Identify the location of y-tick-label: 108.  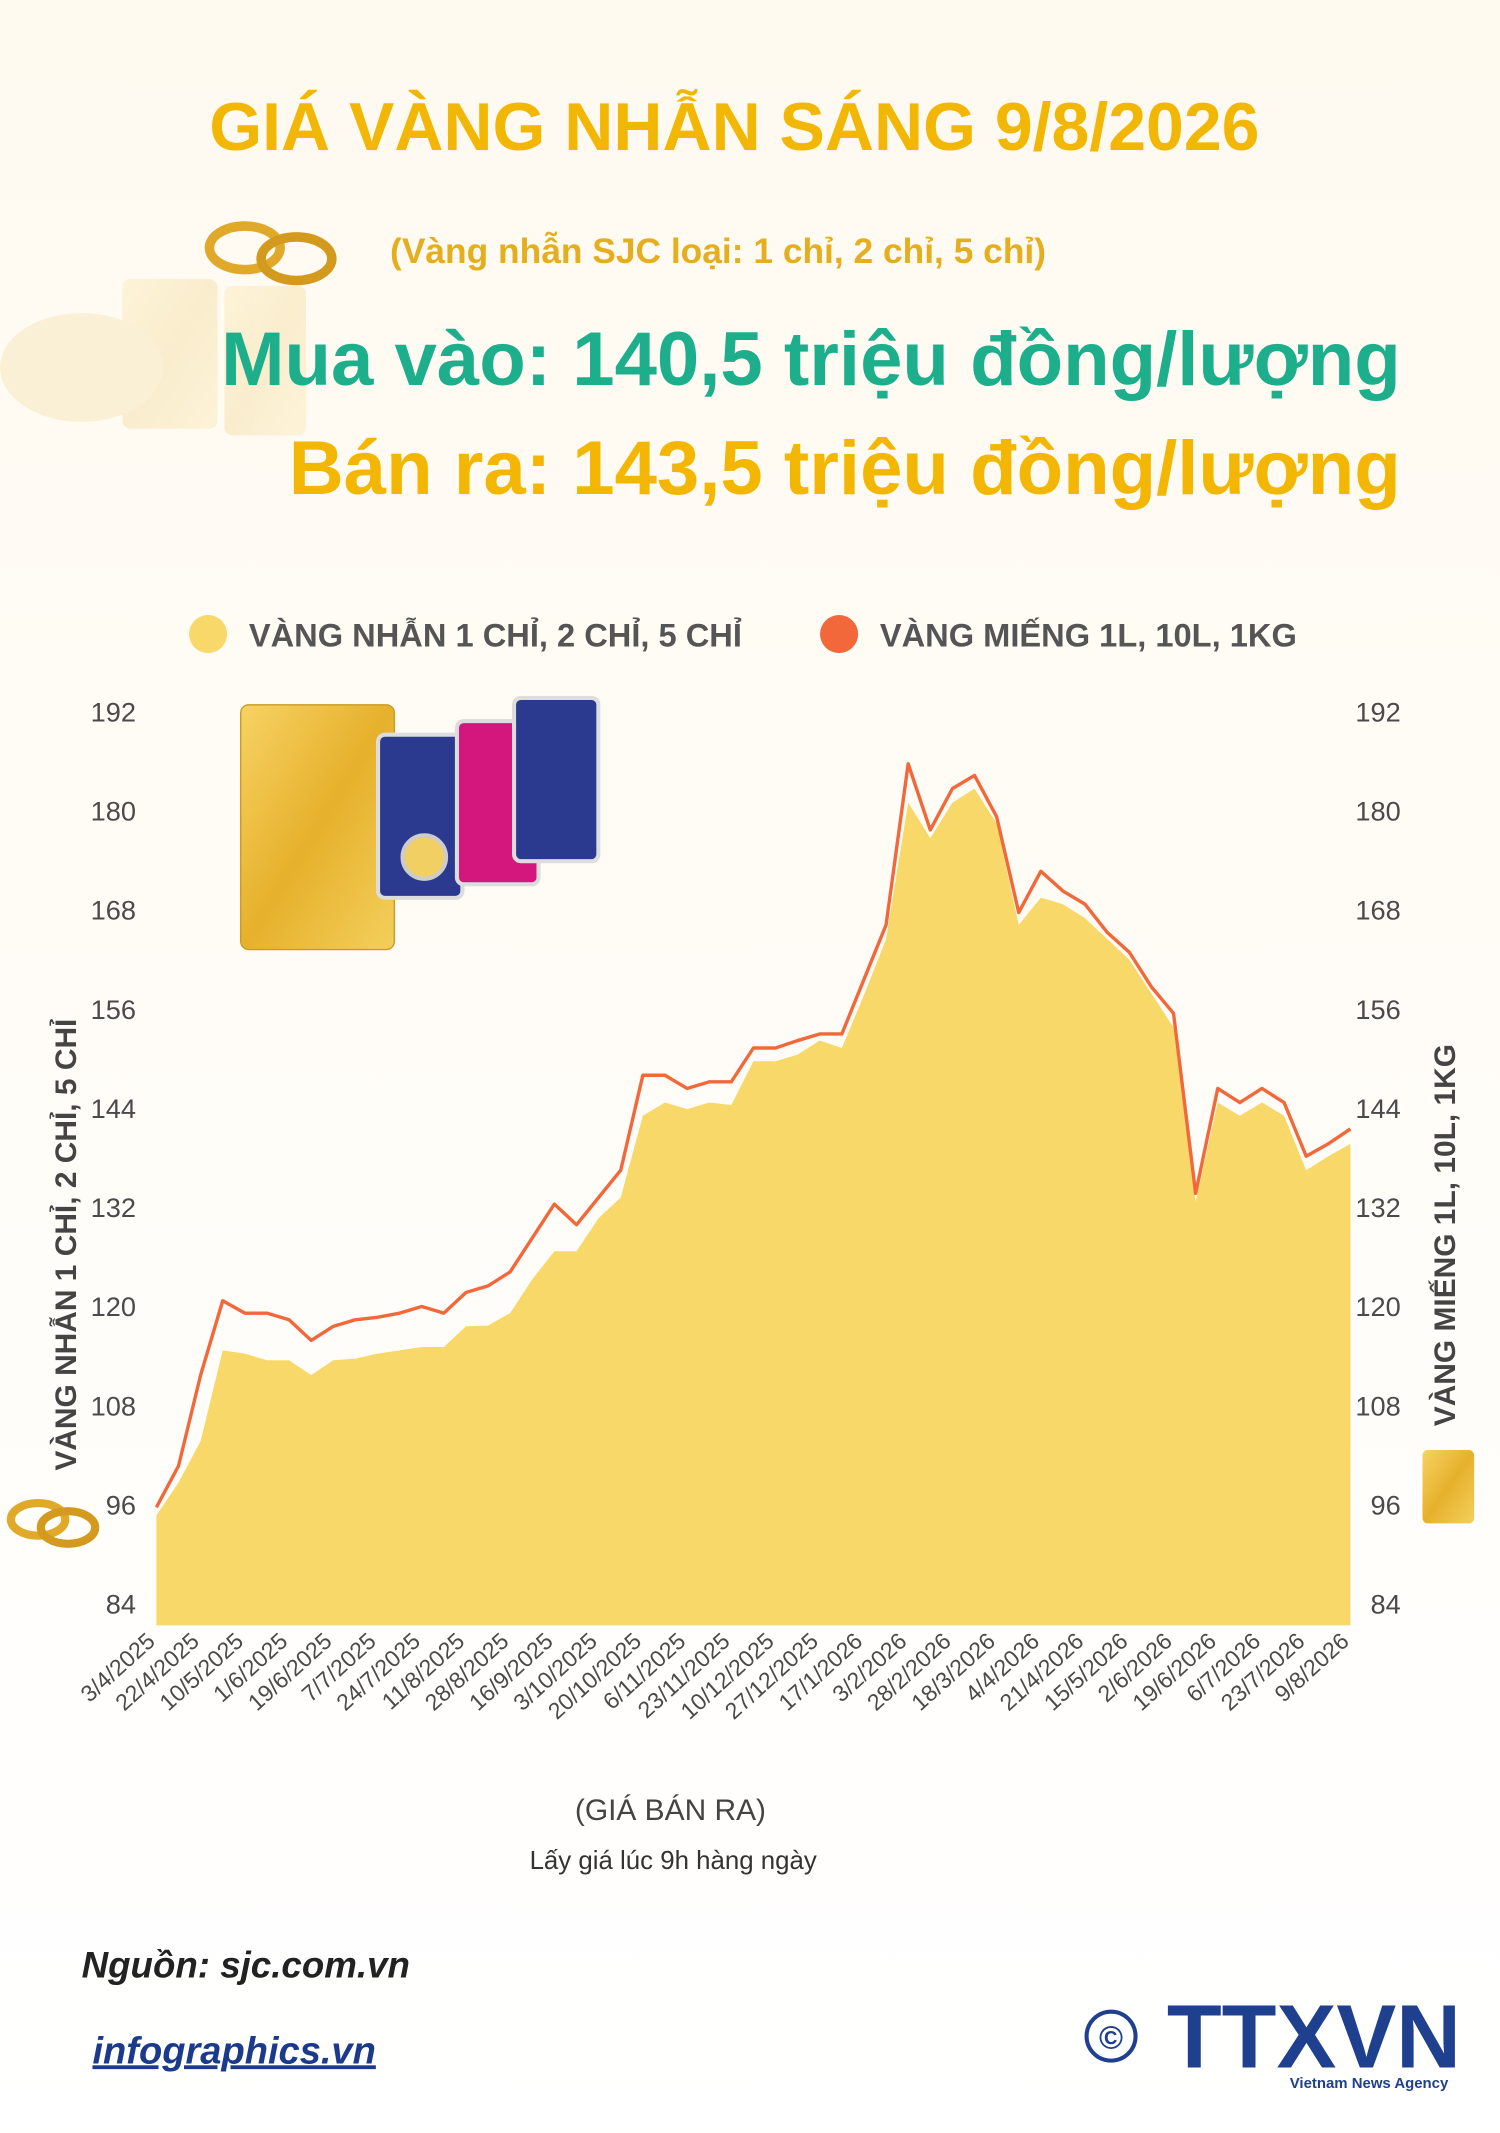
(113, 1405).